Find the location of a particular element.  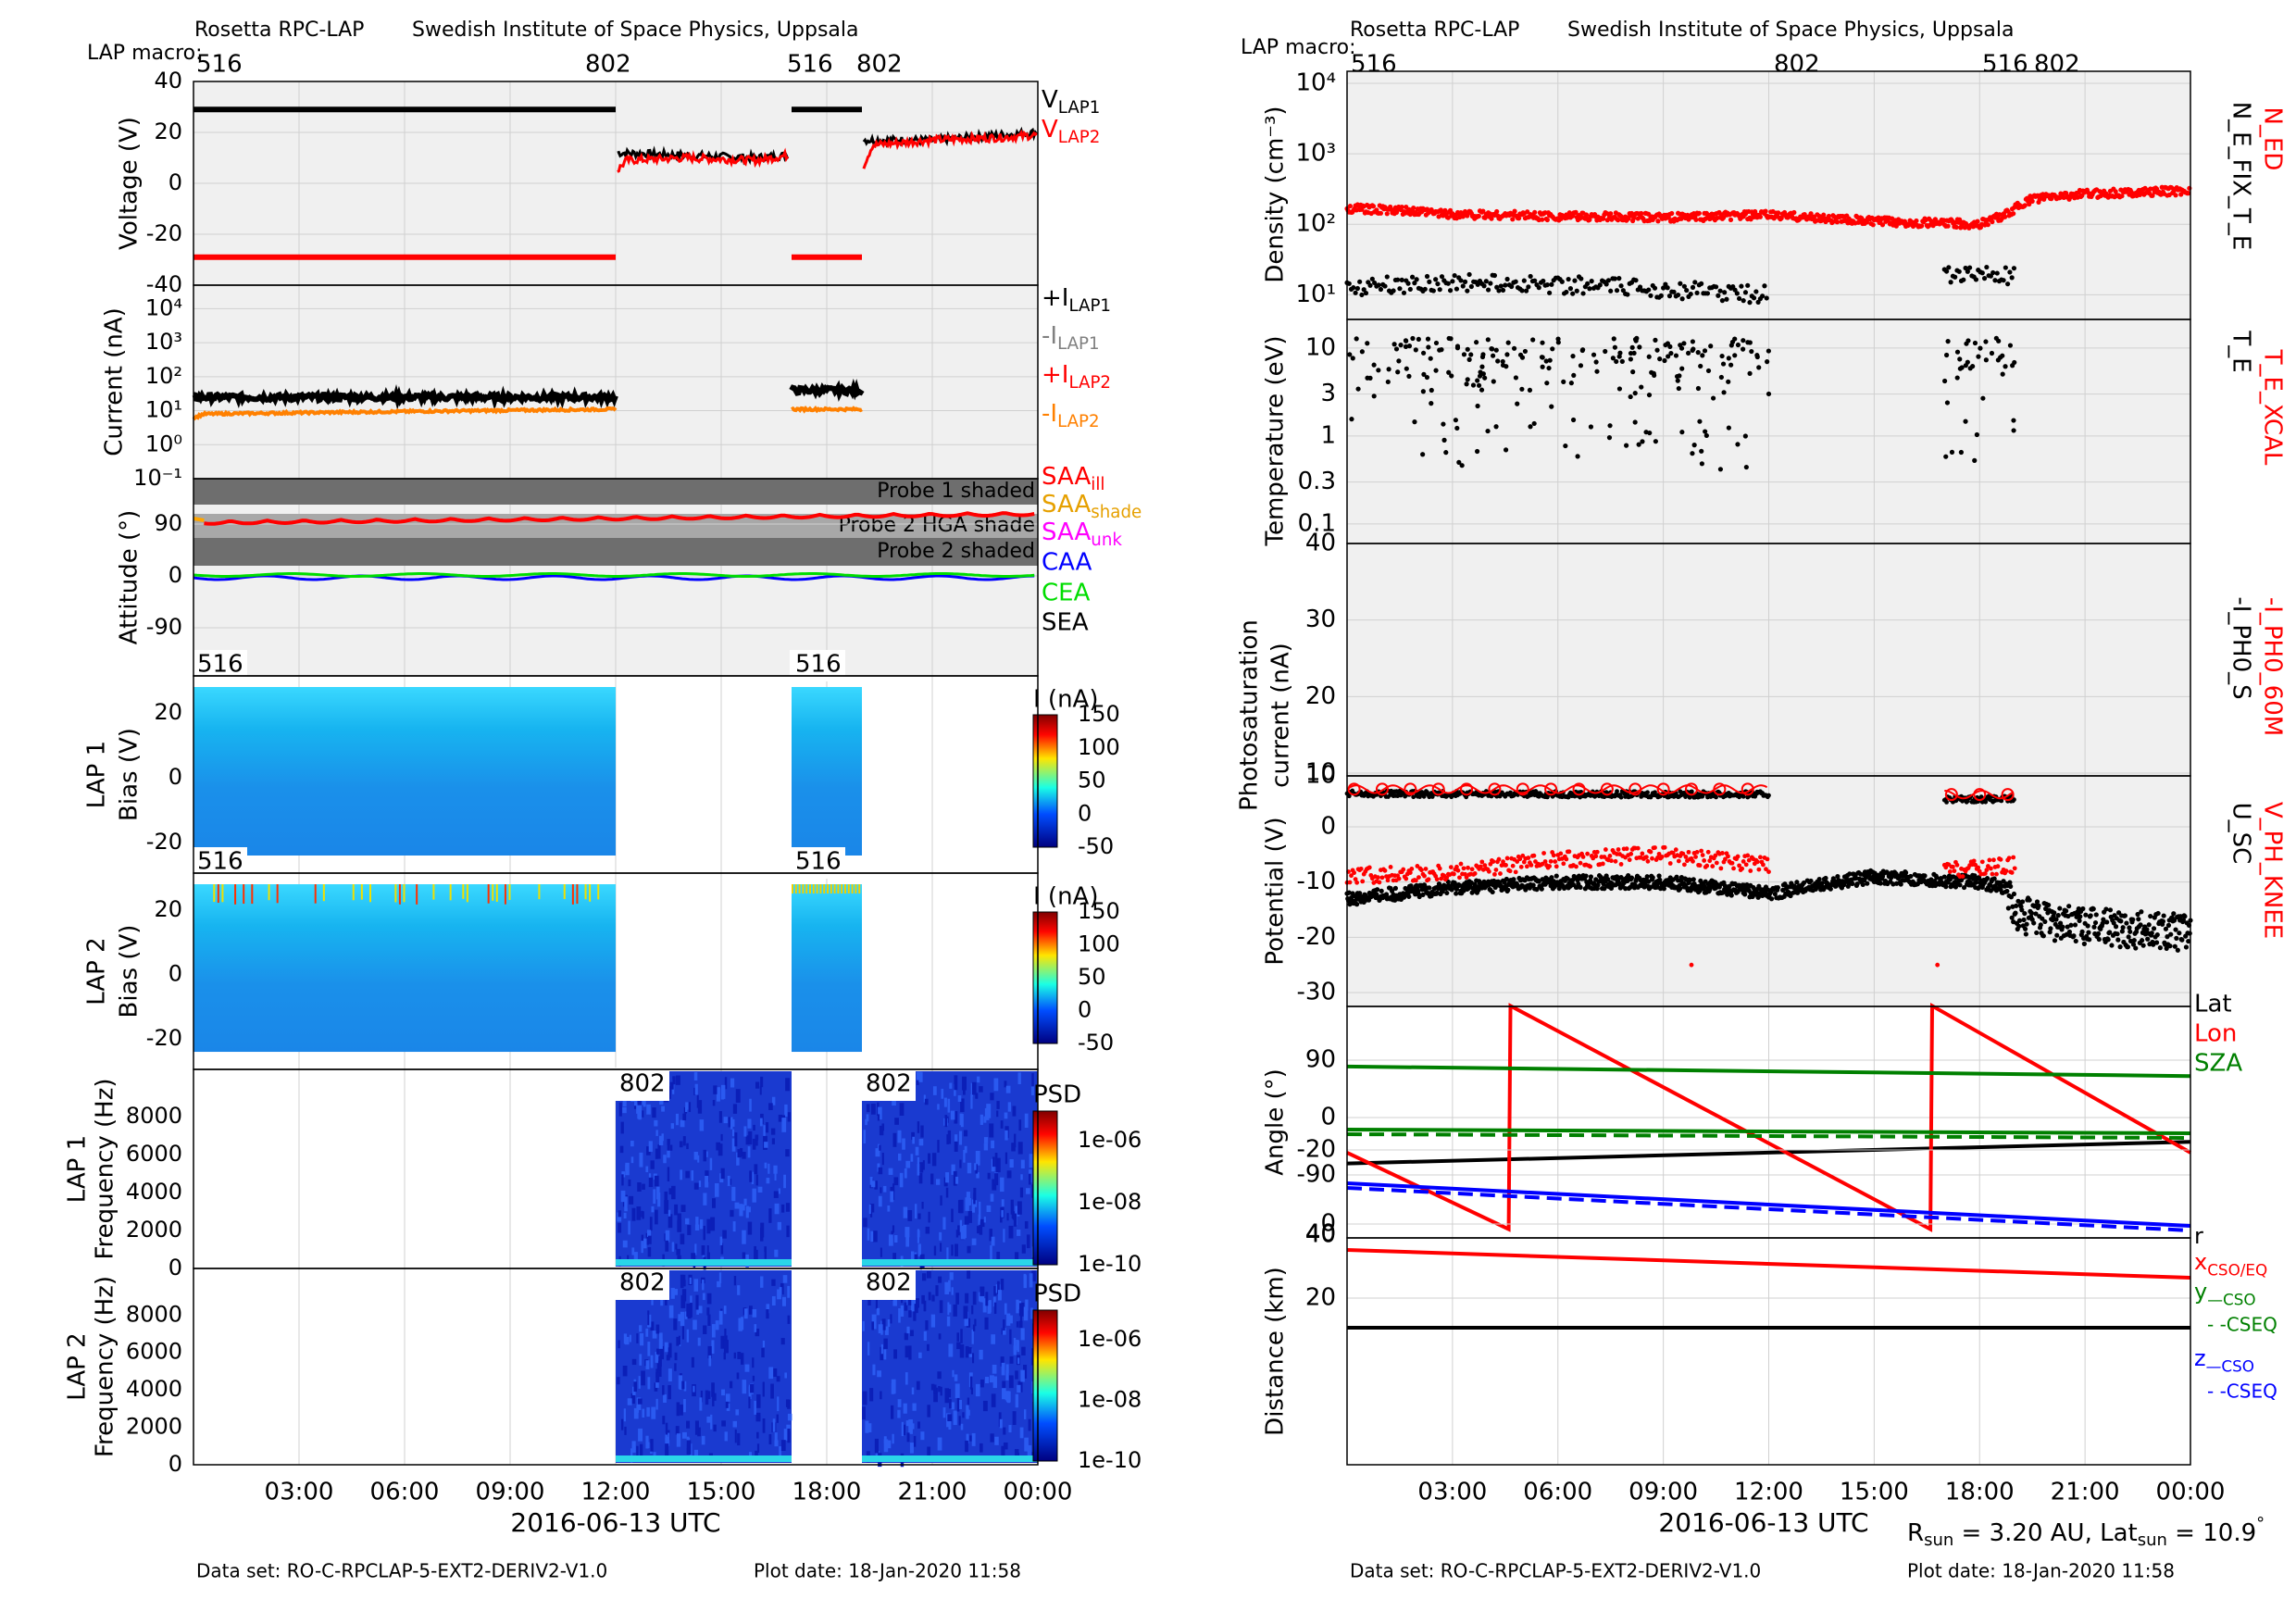

psd-5-tick-2: 4000 is located at coordinates (154, 1192).